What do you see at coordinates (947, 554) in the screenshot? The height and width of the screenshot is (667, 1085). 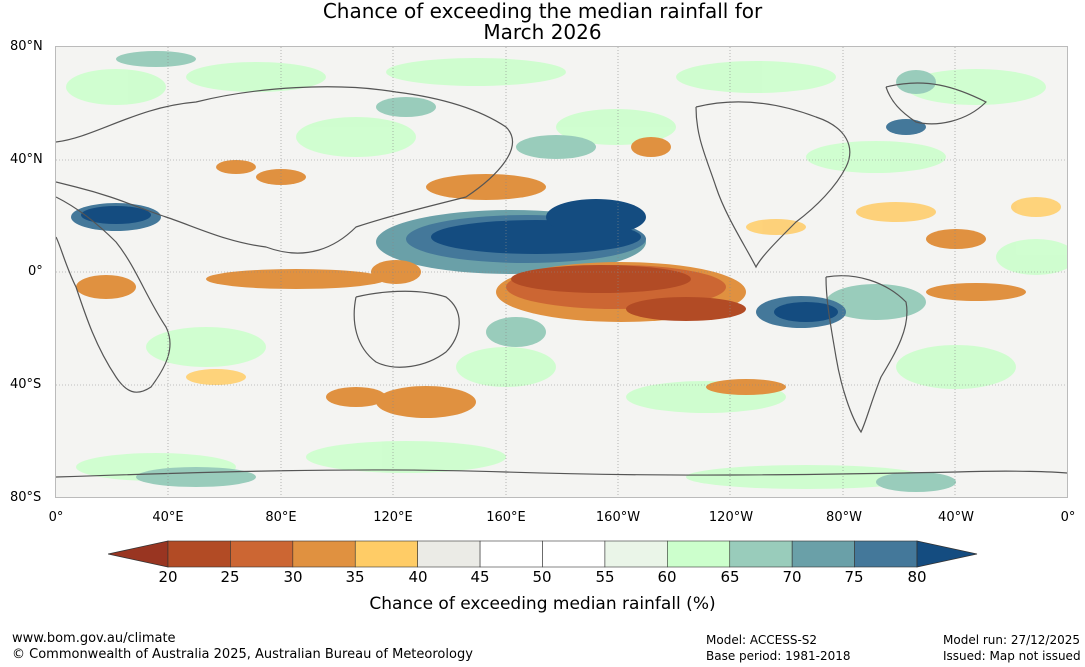 I see `colorbar-high-arrow` at bounding box center [947, 554].